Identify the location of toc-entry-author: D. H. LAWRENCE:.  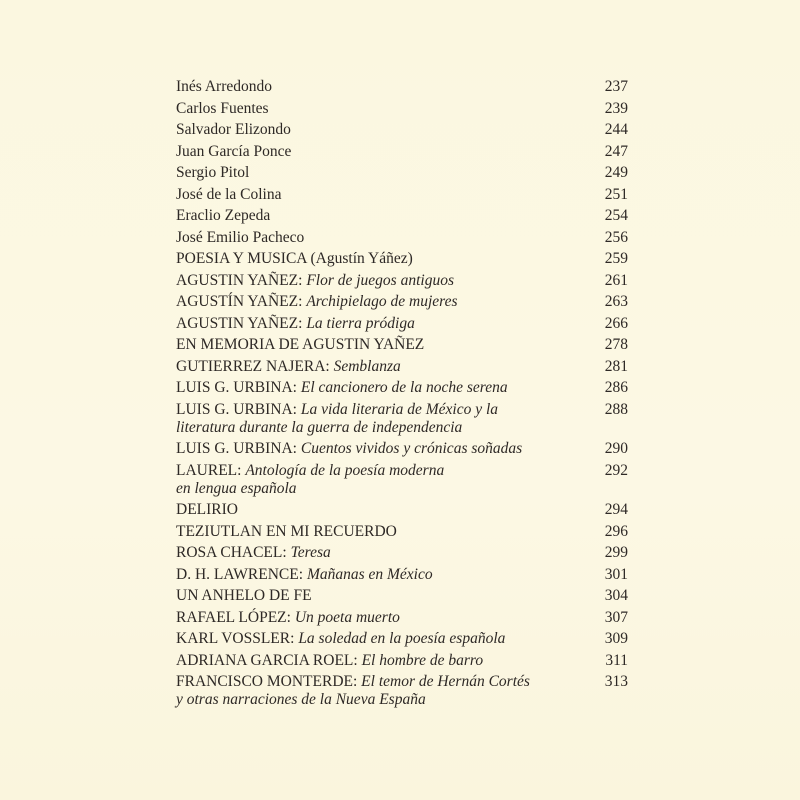
(241, 574).